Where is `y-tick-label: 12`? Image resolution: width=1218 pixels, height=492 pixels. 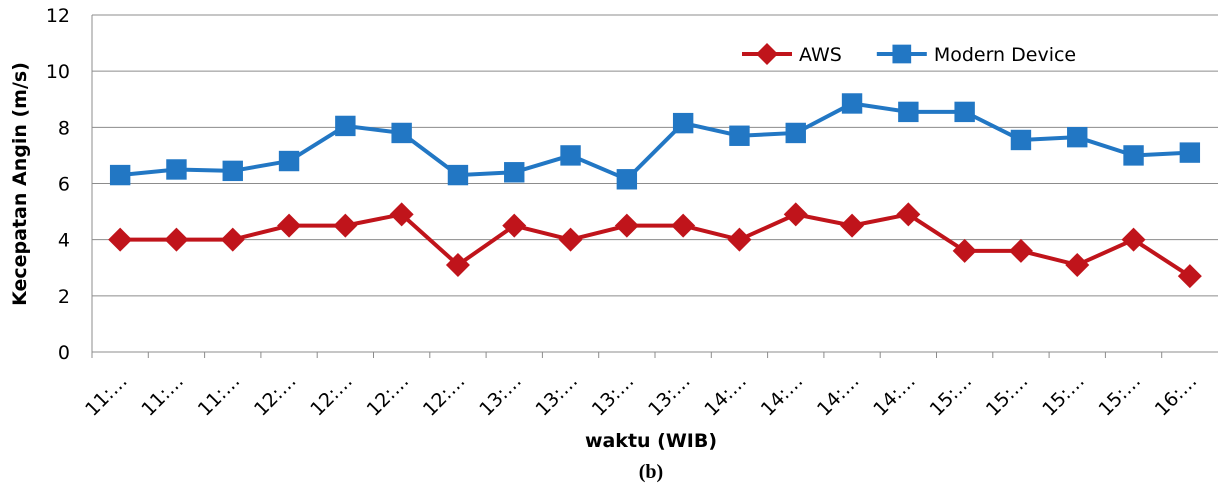
y-tick-label: 12 is located at coordinates (58, 16).